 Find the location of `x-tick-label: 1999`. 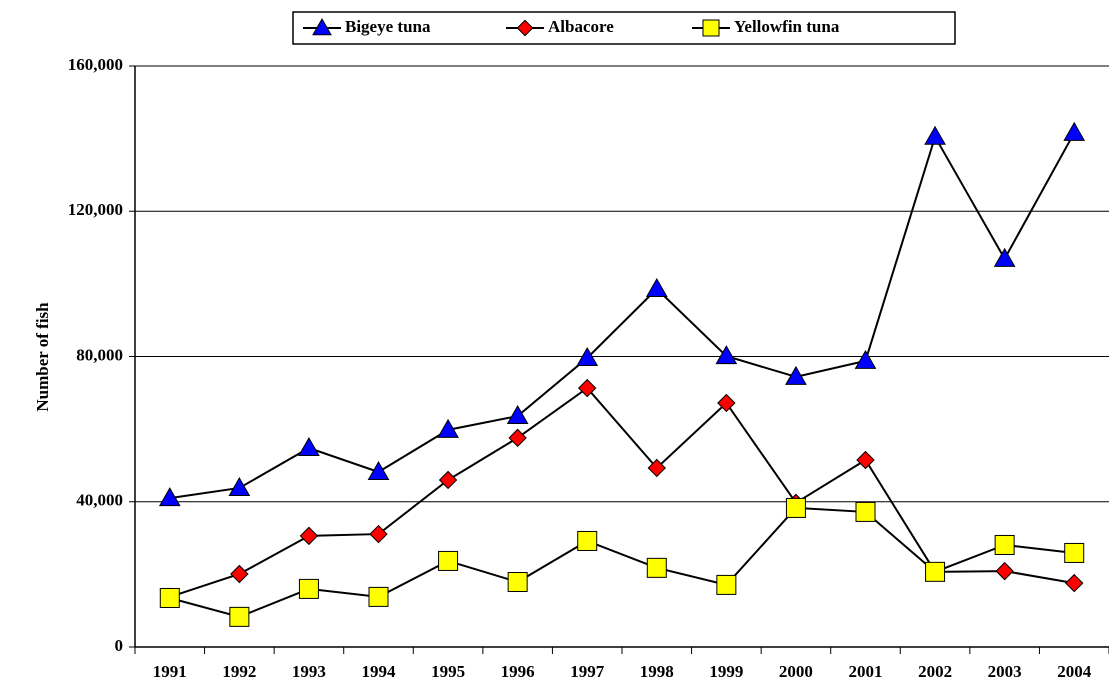

x-tick-label: 1999 is located at coordinates (726, 671).